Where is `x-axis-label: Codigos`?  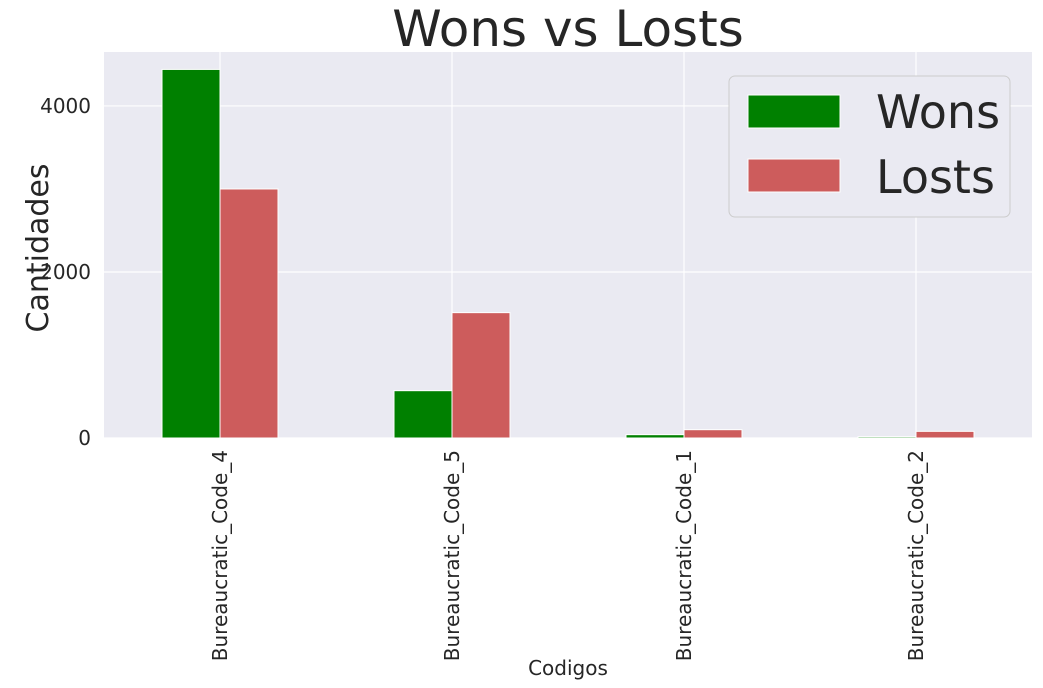 x-axis-label: Codigos is located at coordinates (568, 668).